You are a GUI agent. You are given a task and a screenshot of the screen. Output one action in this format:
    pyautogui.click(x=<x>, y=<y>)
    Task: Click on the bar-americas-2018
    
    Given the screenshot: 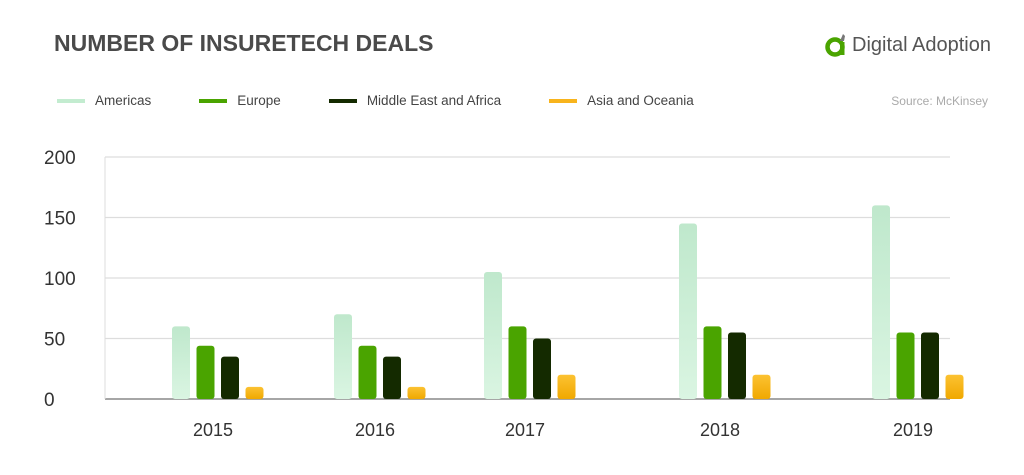 What is the action you would take?
    pyautogui.click(x=688, y=311)
    